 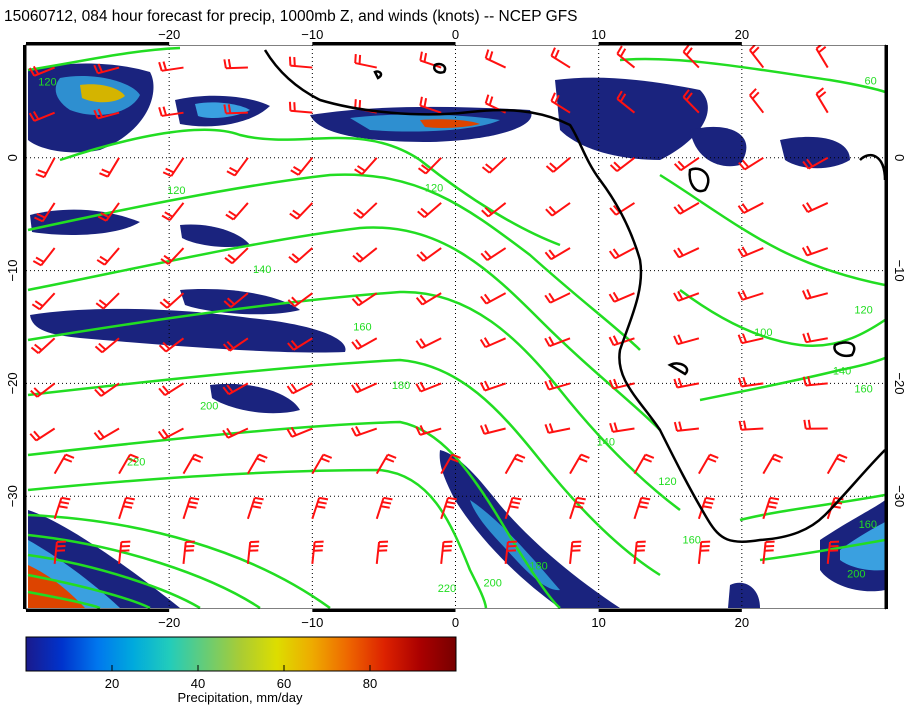 What do you see at coordinates (862, 546) in the screenshot?
I see `precip-core` at bounding box center [862, 546].